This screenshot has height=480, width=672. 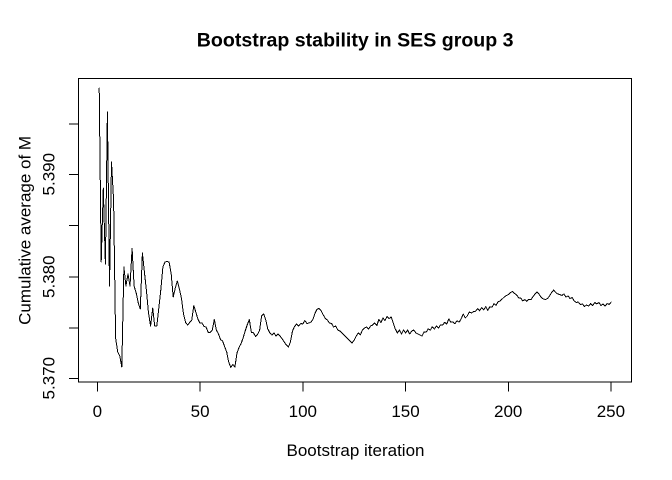 What do you see at coordinates (405, 411) in the screenshot?
I see `svg-text: 150` at bounding box center [405, 411].